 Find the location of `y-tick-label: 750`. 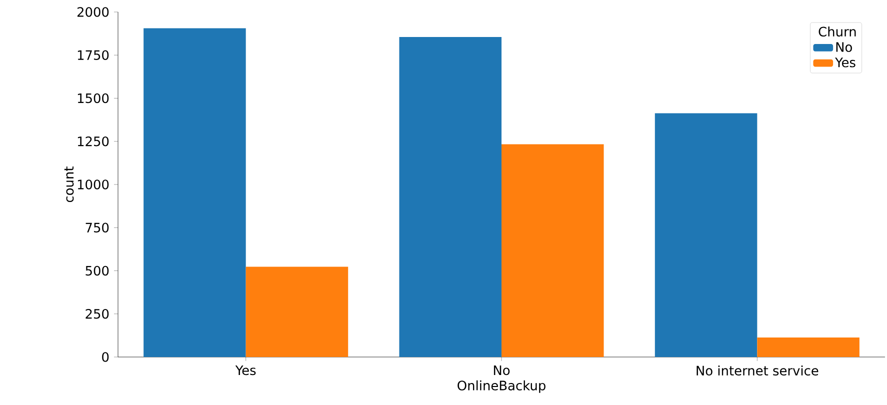

y-tick-label: 750 is located at coordinates (97, 227).